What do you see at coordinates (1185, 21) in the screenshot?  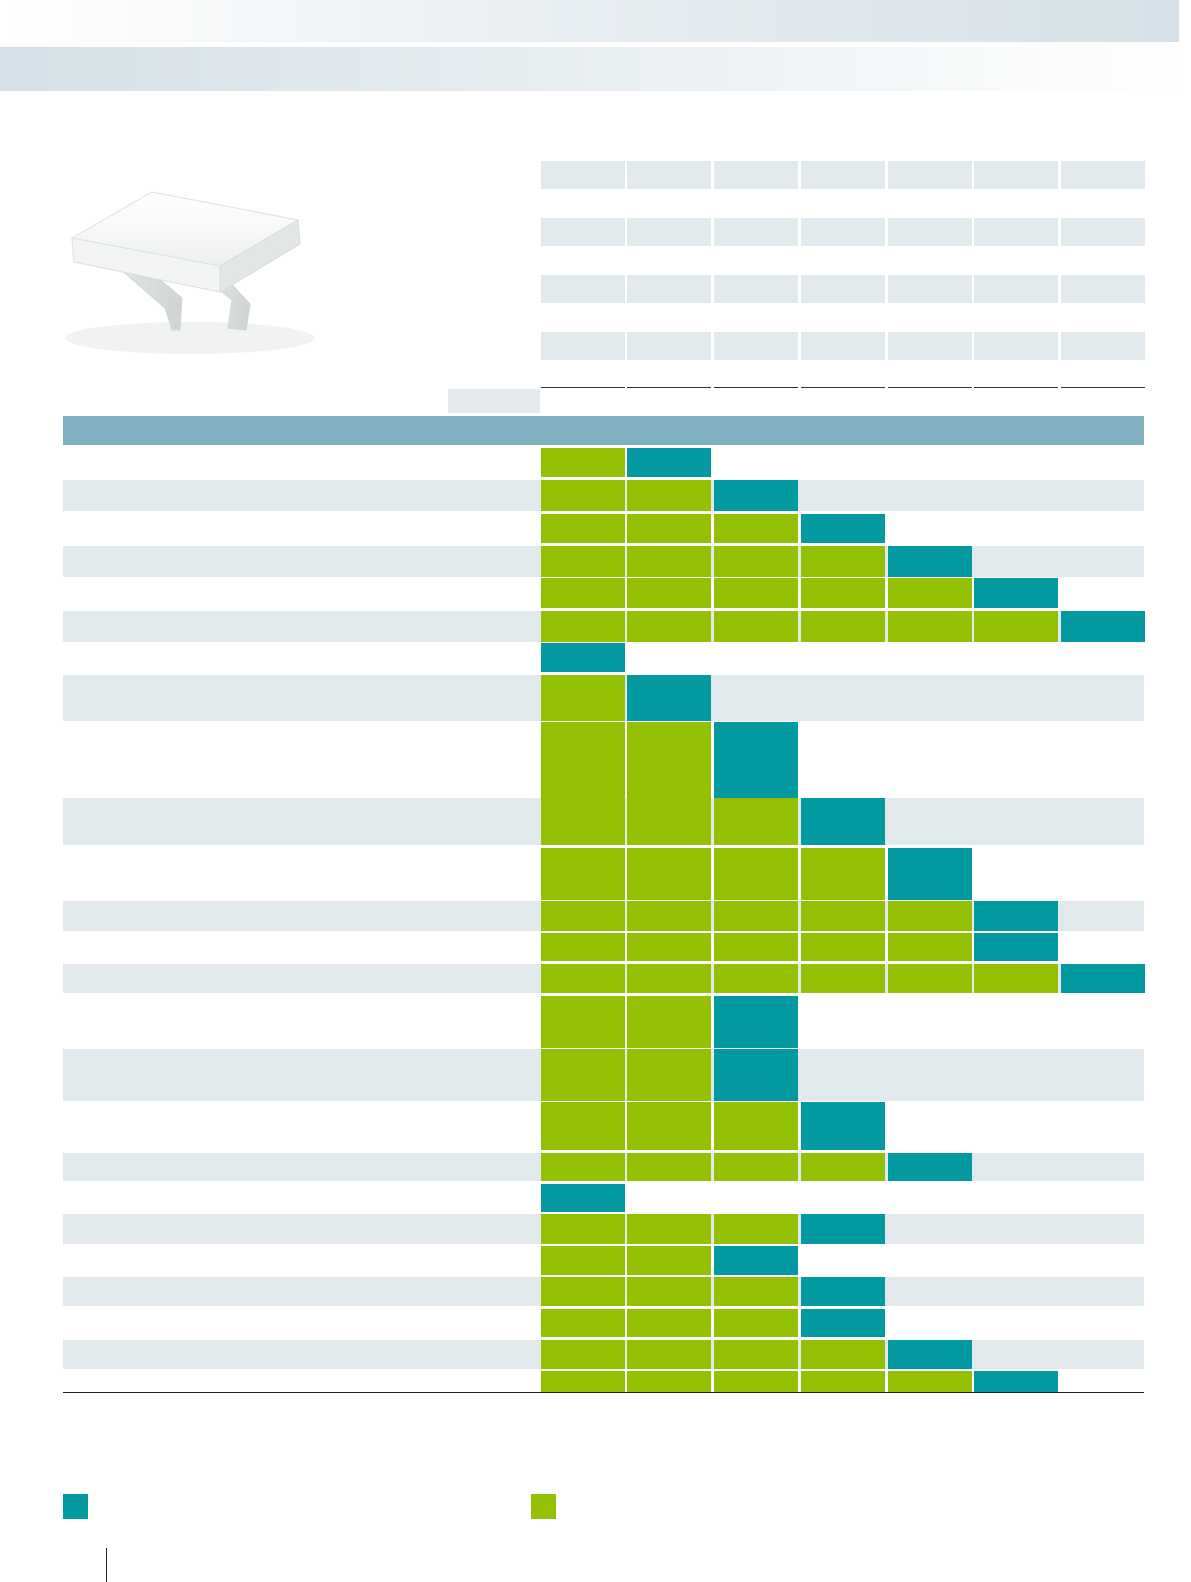 I see `banner-notch` at bounding box center [1185, 21].